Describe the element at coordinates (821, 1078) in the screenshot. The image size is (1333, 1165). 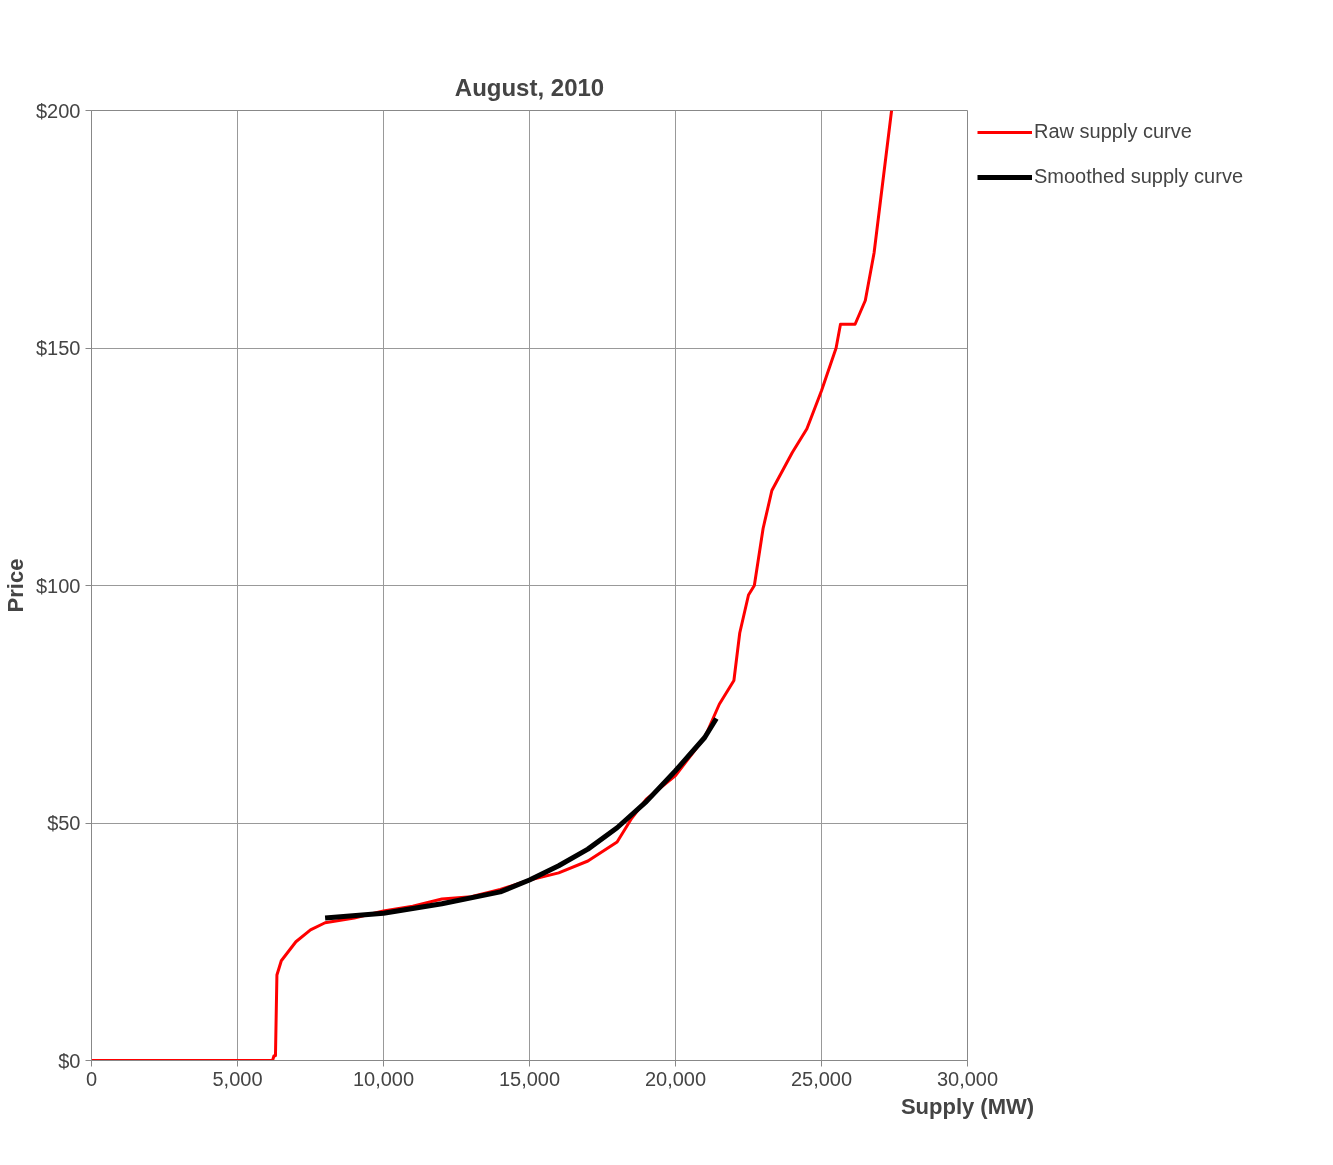
I see `x-tick-label: 25,000` at that location.